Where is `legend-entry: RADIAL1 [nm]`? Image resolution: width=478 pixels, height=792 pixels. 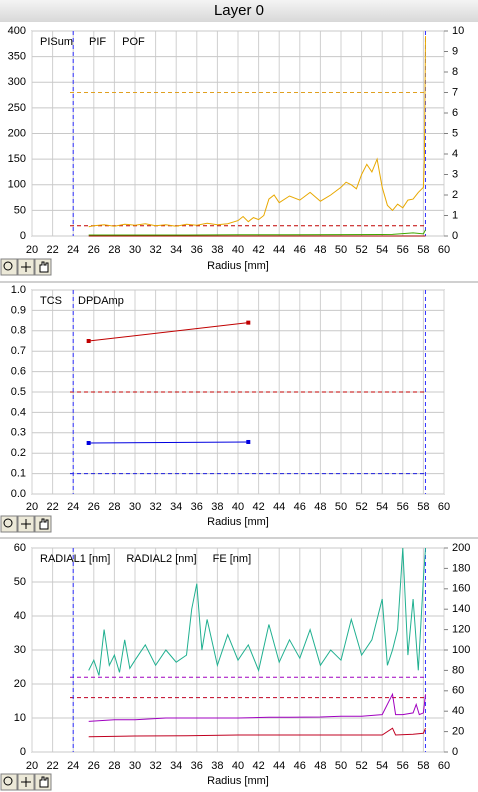 legend-entry: RADIAL1 [nm] is located at coordinates (75, 559).